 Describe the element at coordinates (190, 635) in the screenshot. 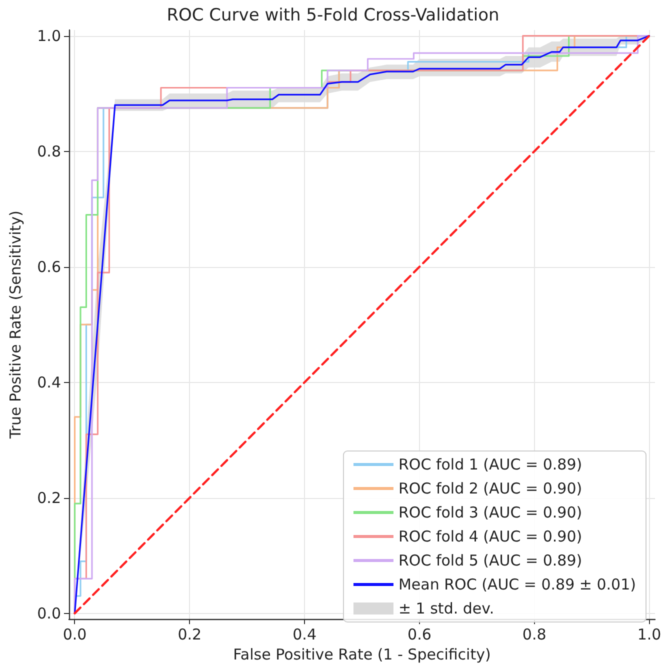

I see `x-tick-label: 0.2` at that location.